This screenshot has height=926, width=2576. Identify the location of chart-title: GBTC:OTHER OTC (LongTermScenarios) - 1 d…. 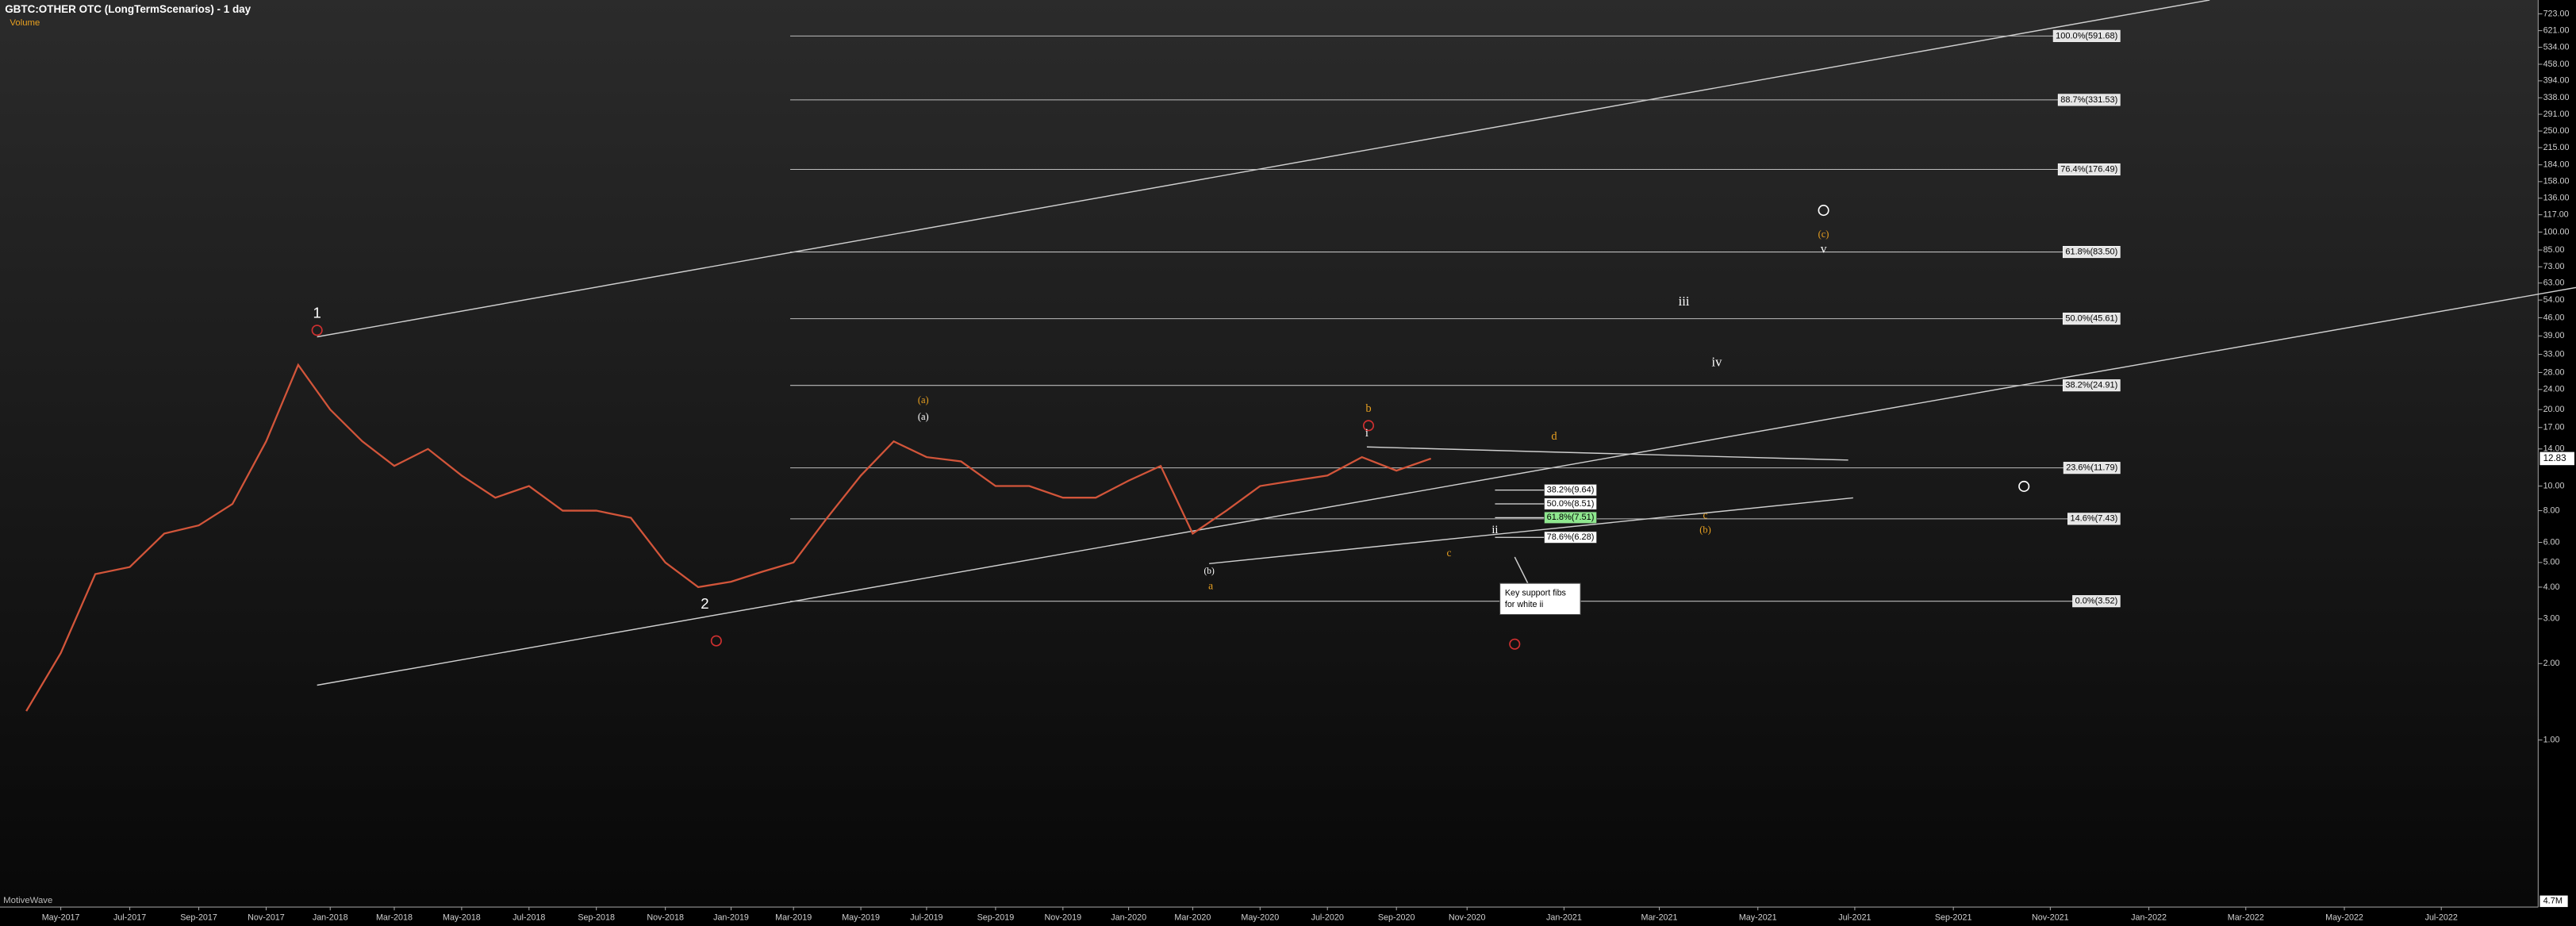
(128, 9).